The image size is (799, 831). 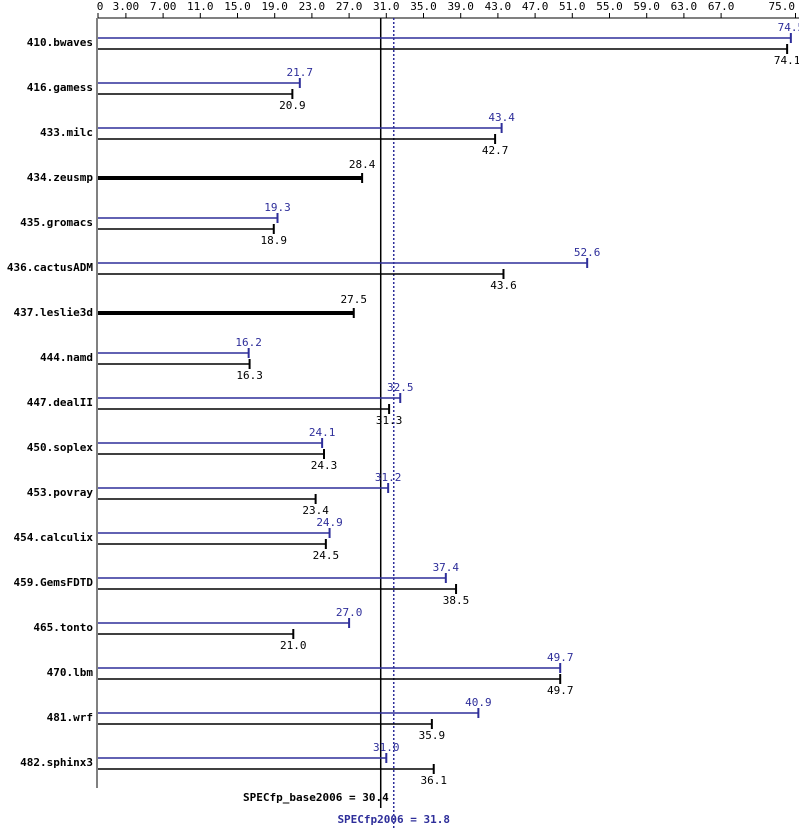 What do you see at coordinates (300, 72) in the screenshot?
I see `value-label: 21.7` at bounding box center [300, 72].